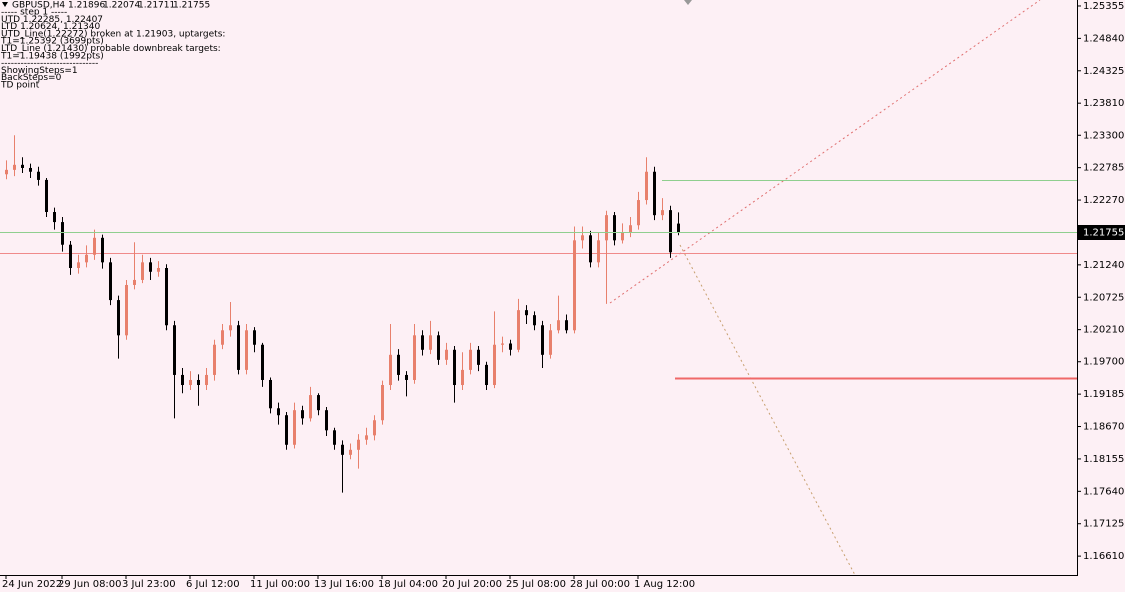  I want to click on y-tick-label: 1.24325, so click(1103, 71).